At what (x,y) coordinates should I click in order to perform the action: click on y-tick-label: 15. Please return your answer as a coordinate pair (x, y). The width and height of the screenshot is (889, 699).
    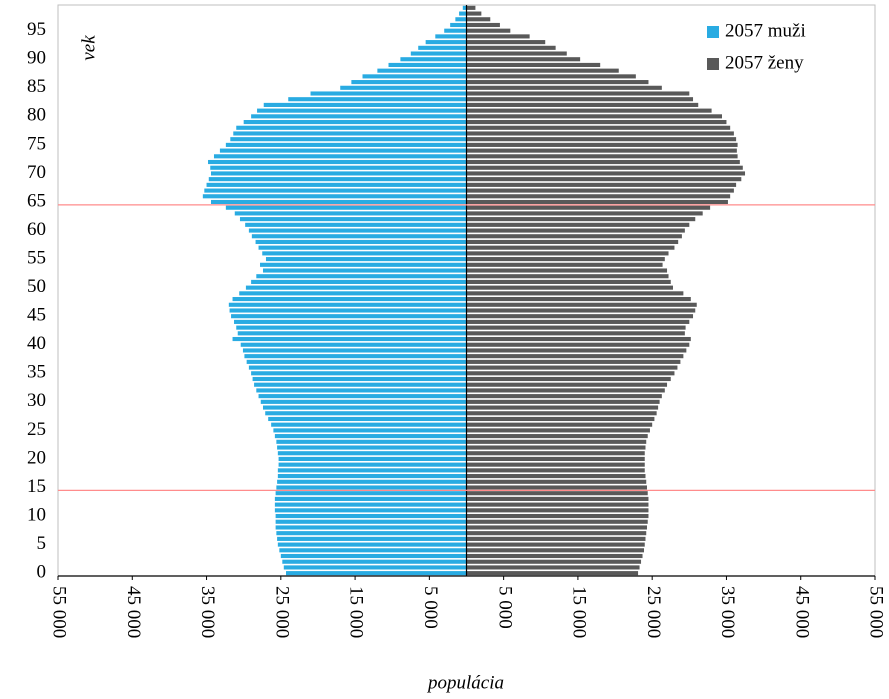
    Looking at the image, I should click on (36, 486).